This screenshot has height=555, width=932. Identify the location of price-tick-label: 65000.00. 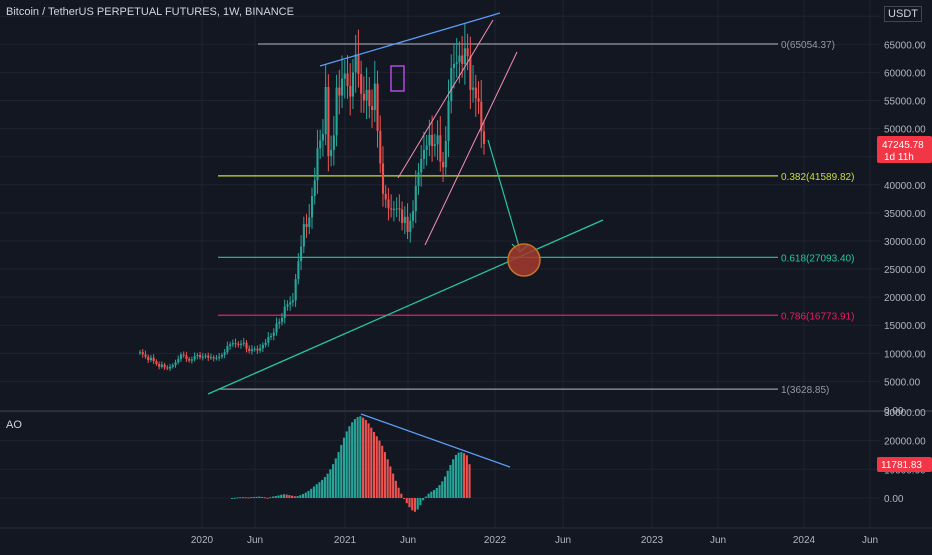
(905, 45).